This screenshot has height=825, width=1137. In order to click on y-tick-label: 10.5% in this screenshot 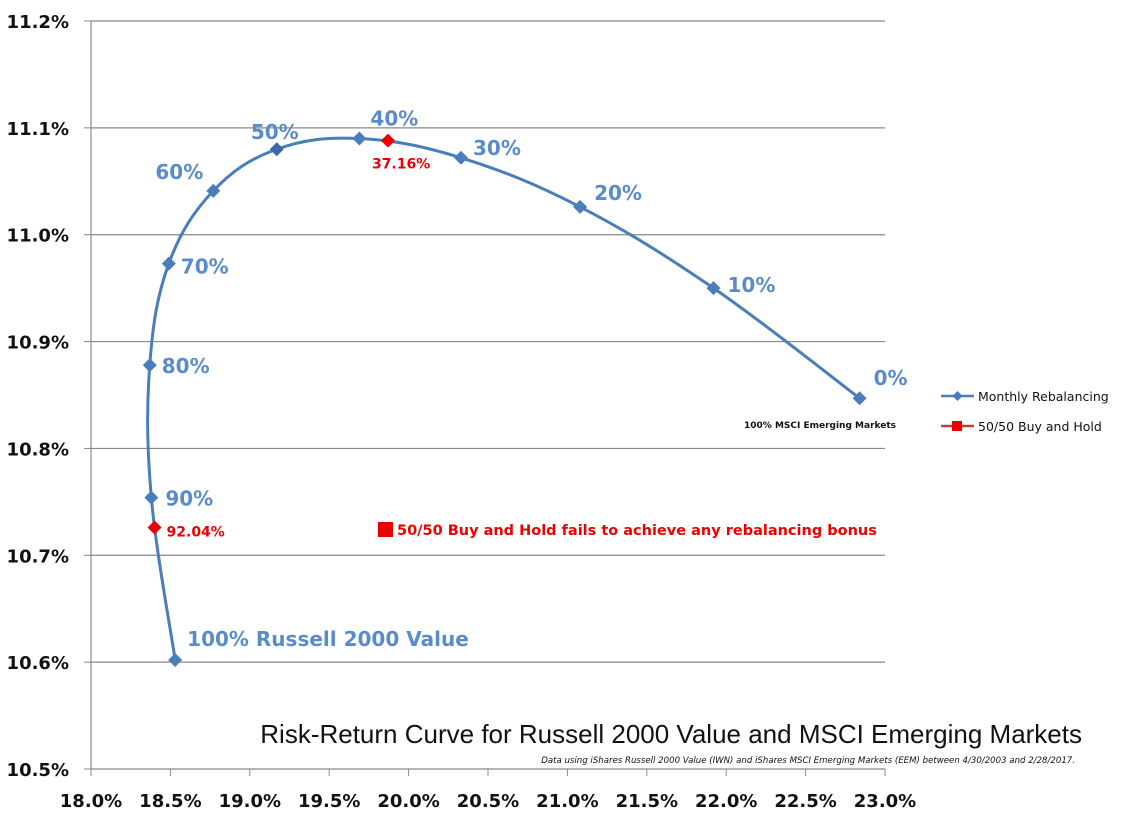, I will do `click(38, 770)`.